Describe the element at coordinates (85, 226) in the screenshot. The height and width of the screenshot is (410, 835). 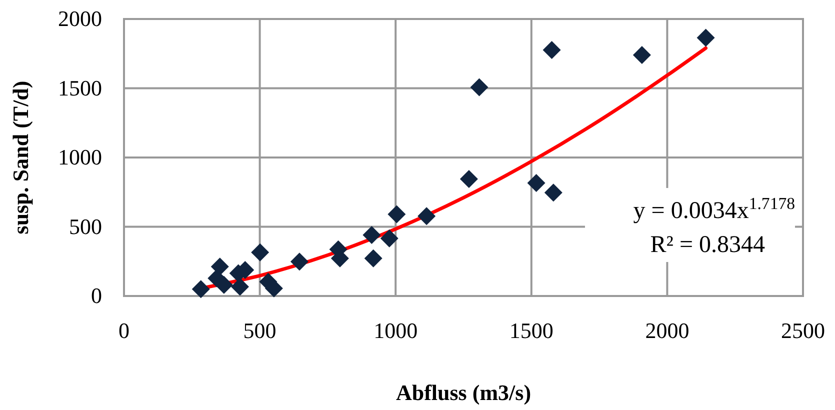
I see `y-tick-label: 500` at that location.